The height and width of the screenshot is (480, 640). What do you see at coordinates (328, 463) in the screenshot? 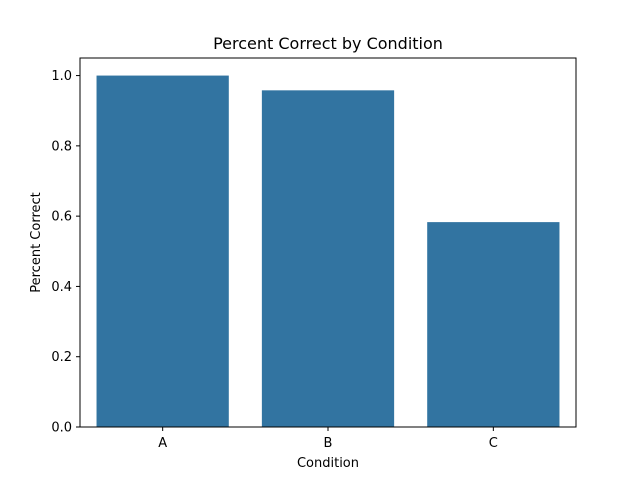
I see `x-axis-label: Condition` at bounding box center [328, 463].